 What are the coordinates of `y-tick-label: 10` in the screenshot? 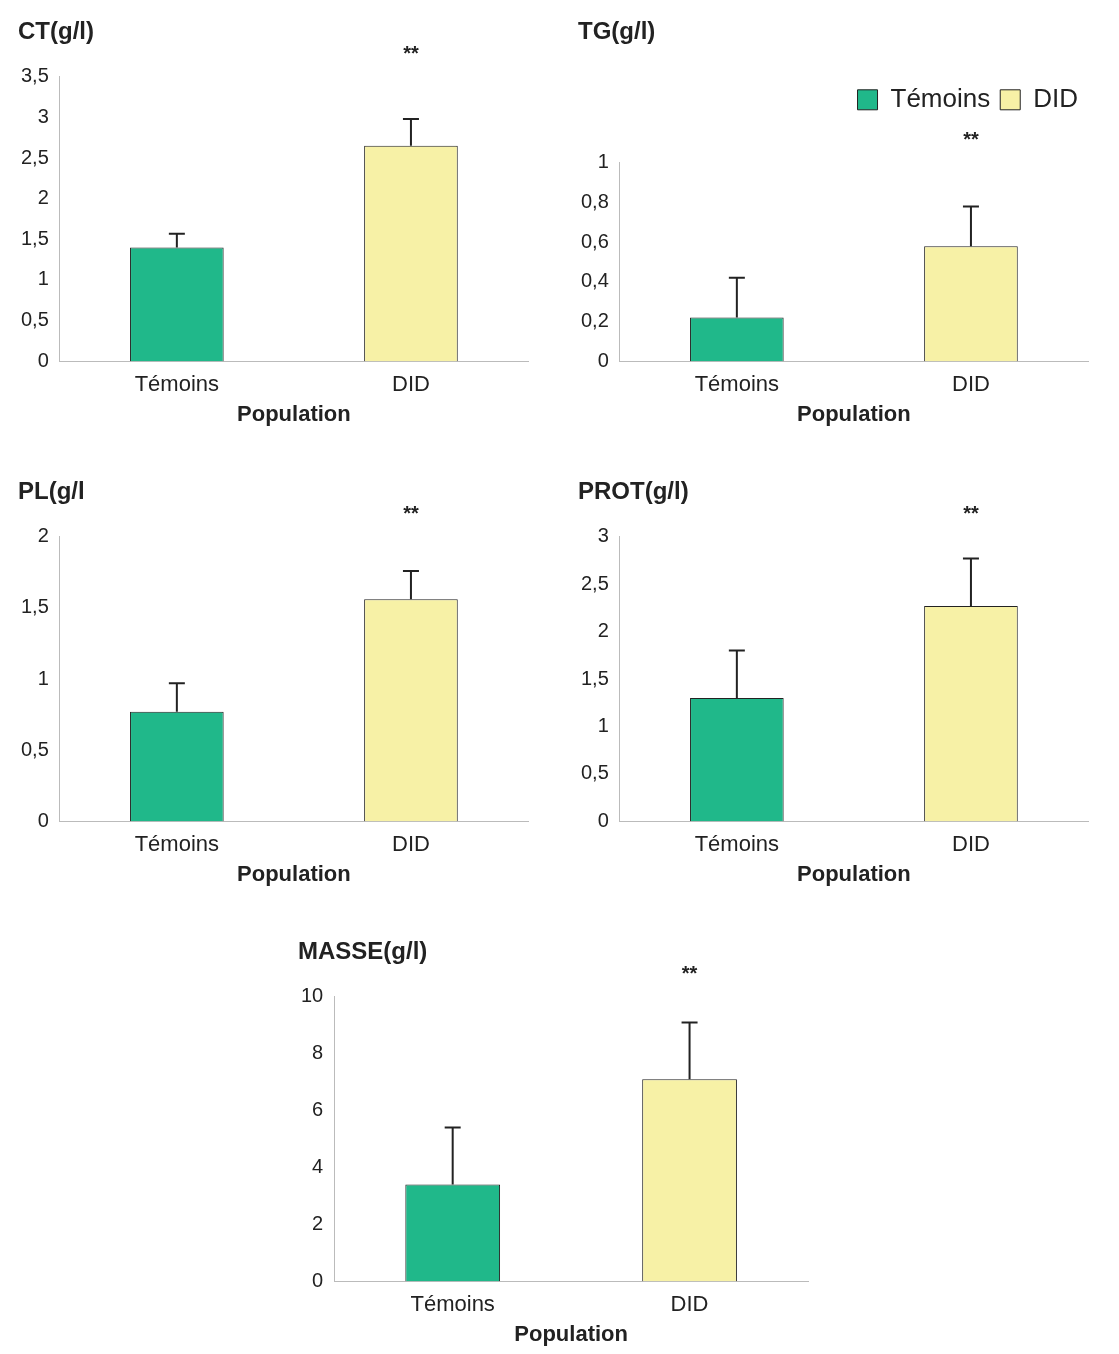 It's located at (312, 995).